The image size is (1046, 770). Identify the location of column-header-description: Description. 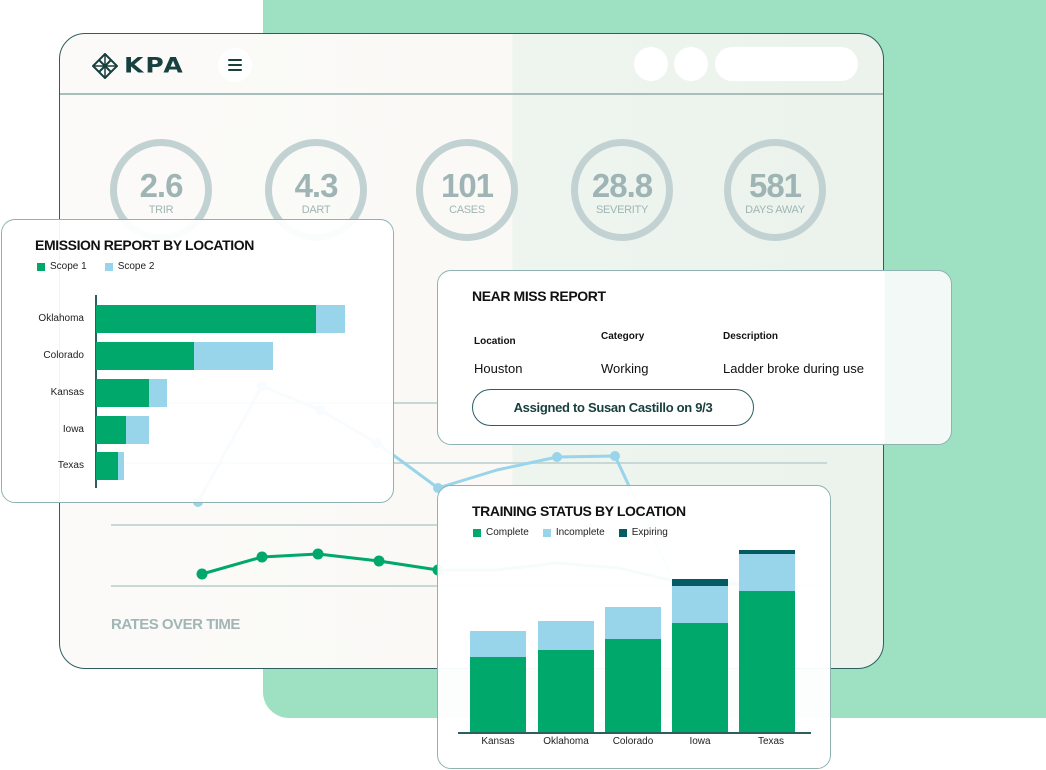
(751, 336).